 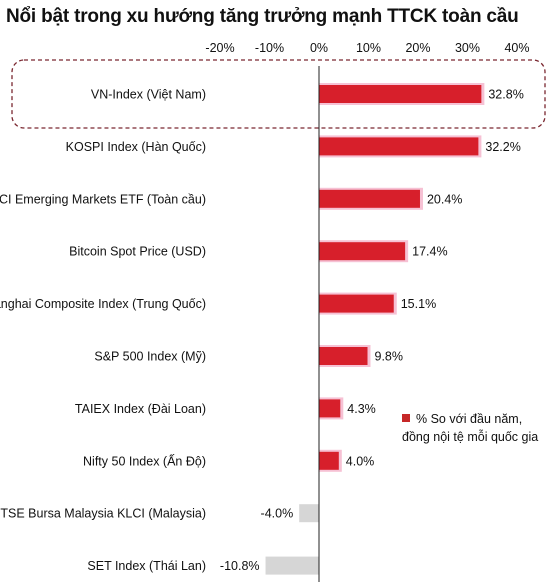 I want to click on x-axis-ticks: -20% -10% 0% 10% 20% 30% 40%, so click(x=367, y=48).